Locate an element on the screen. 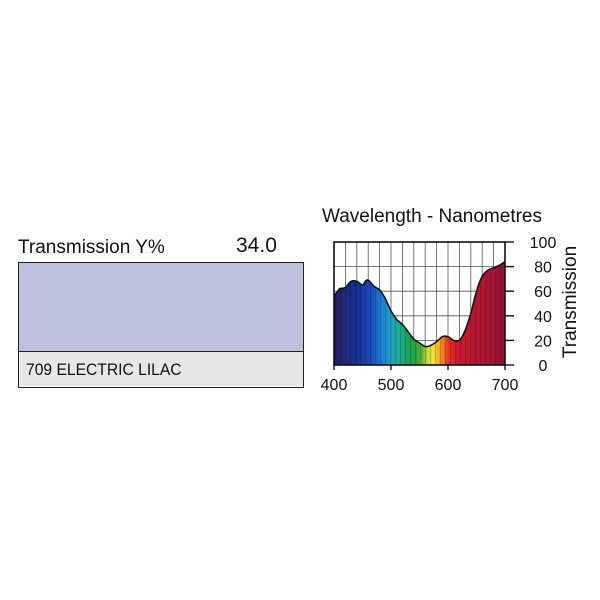 This screenshot has width=600, height=600. filter-name-bar: 709 ELECTRIC LILAC is located at coordinates (161, 369).